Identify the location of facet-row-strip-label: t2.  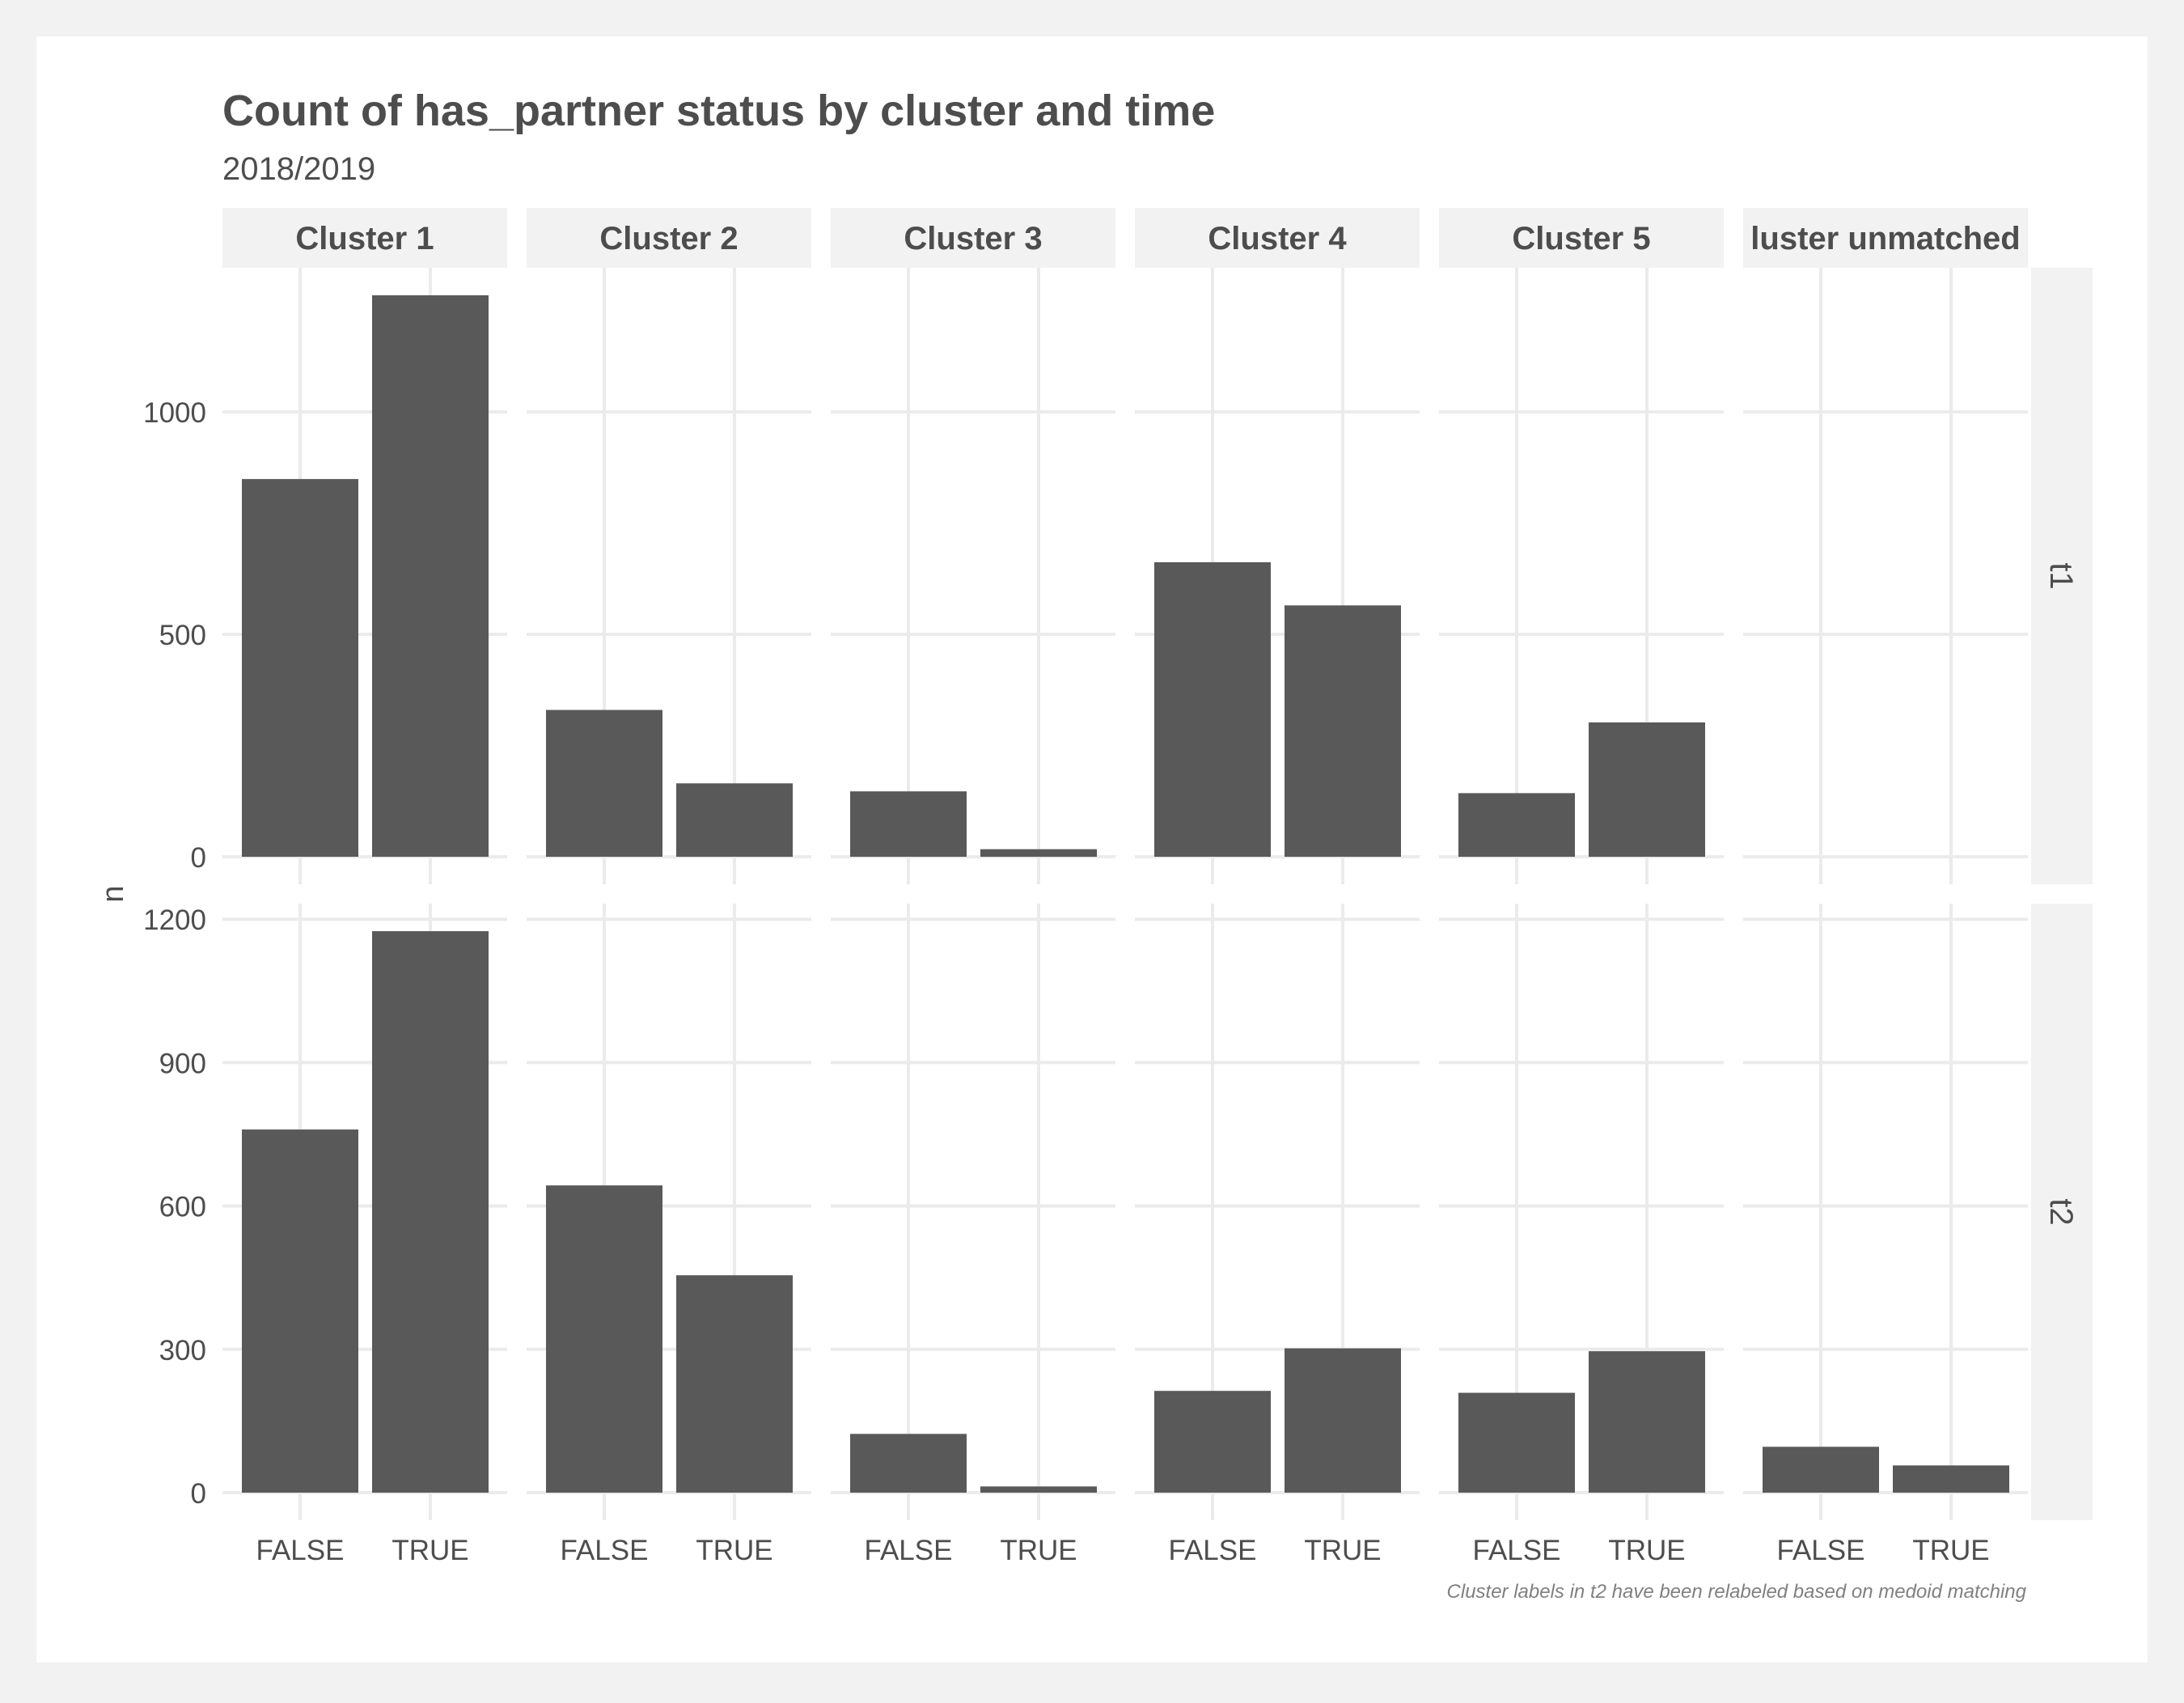
(2061, 1211).